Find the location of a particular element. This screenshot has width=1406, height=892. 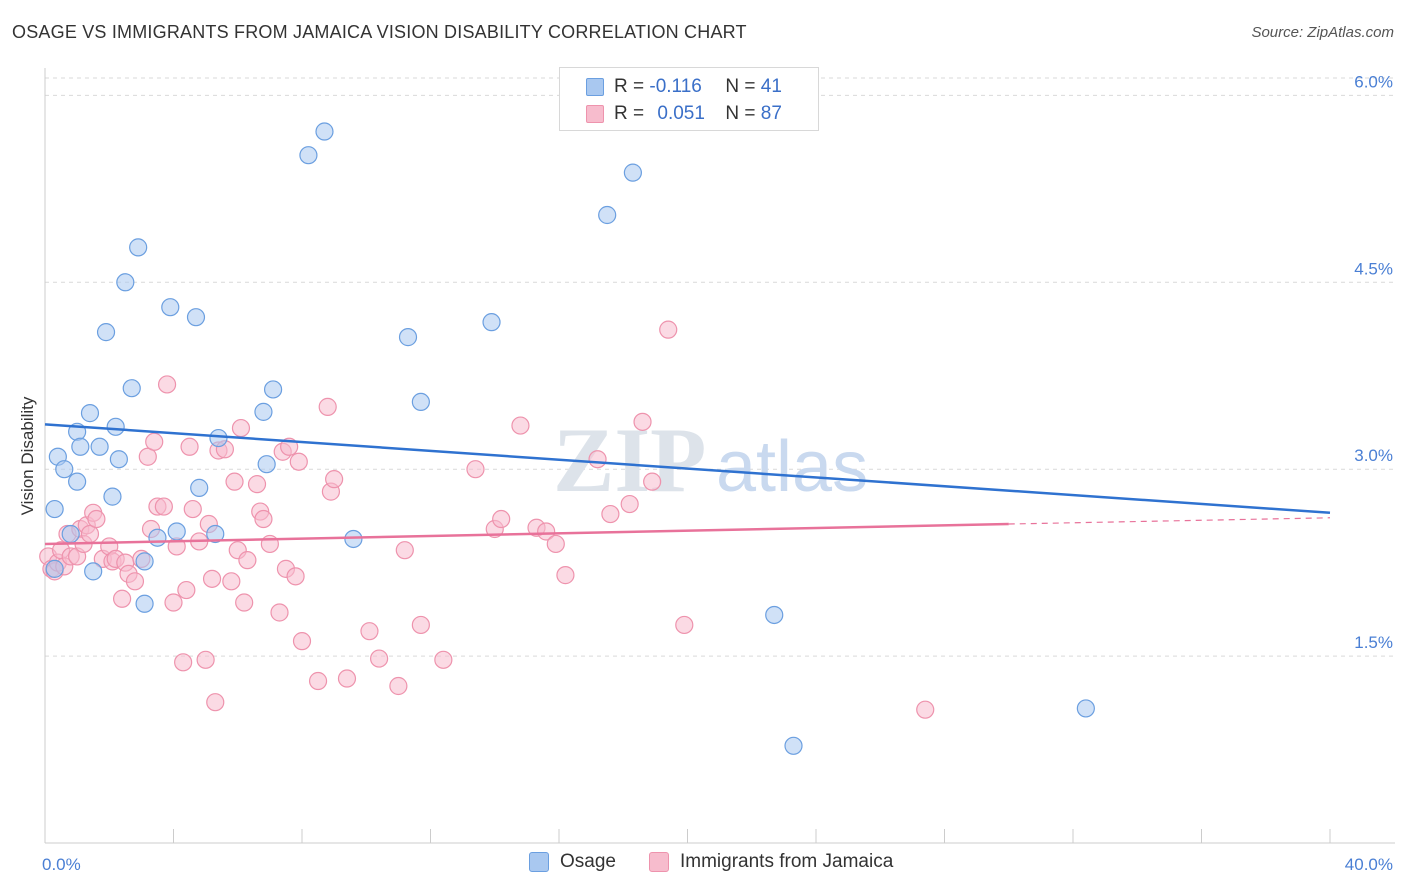

legend-swatch-osage is located at coordinates (595, 87).